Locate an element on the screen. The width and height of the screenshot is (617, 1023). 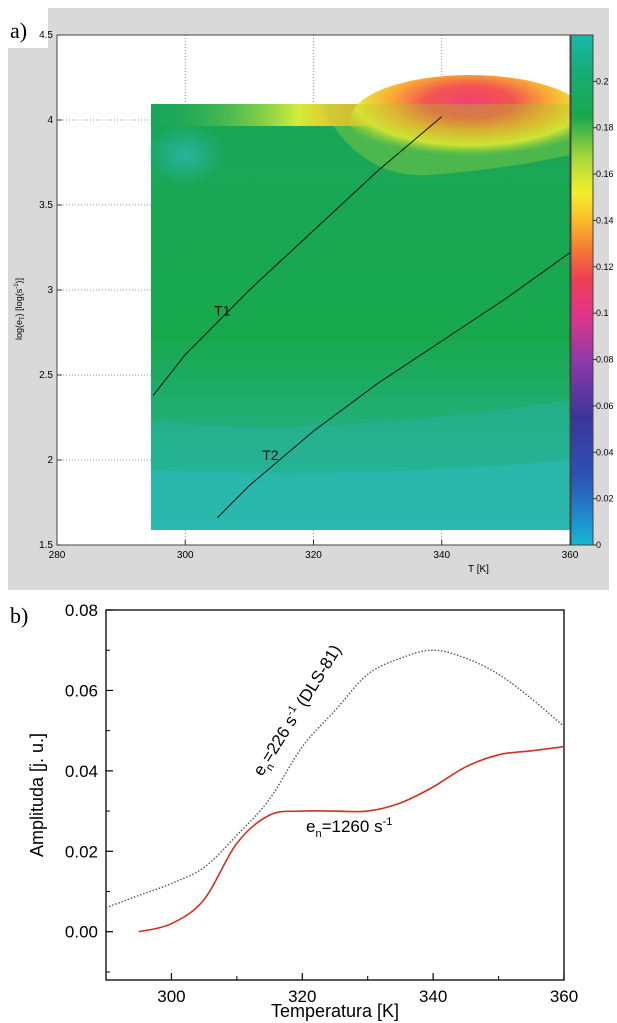
line-x-tick-label: 320 is located at coordinates (302, 996).